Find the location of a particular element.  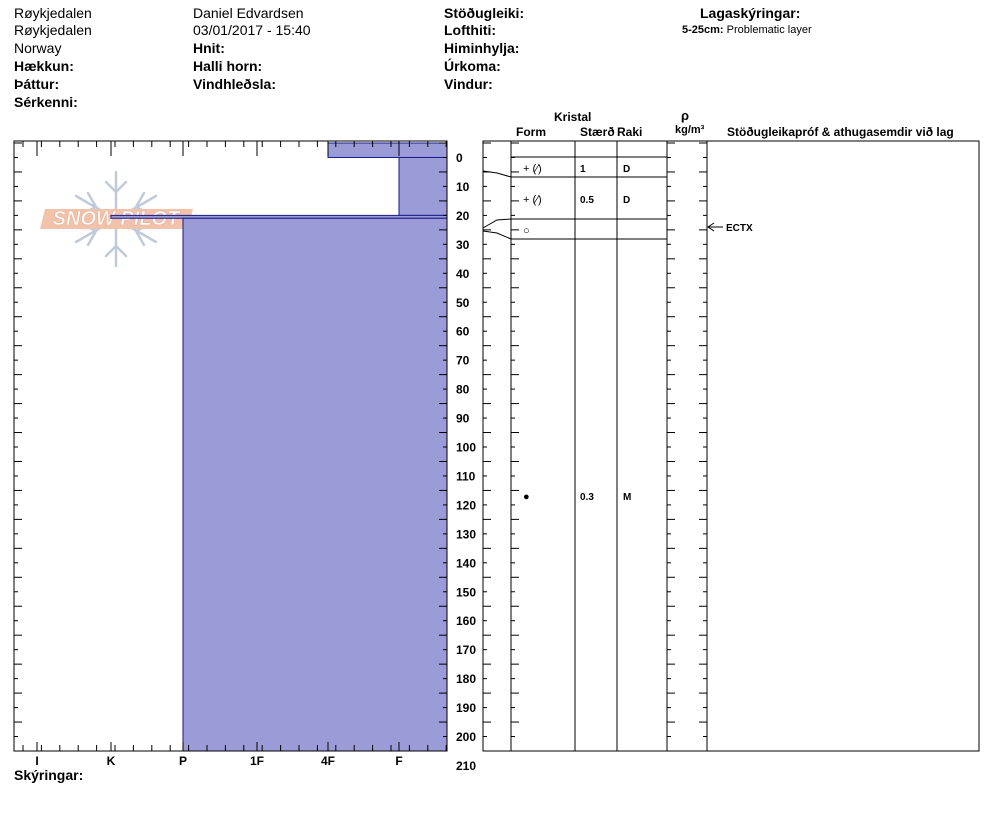

hardness-tick-label: 1F is located at coordinates (257, 761).